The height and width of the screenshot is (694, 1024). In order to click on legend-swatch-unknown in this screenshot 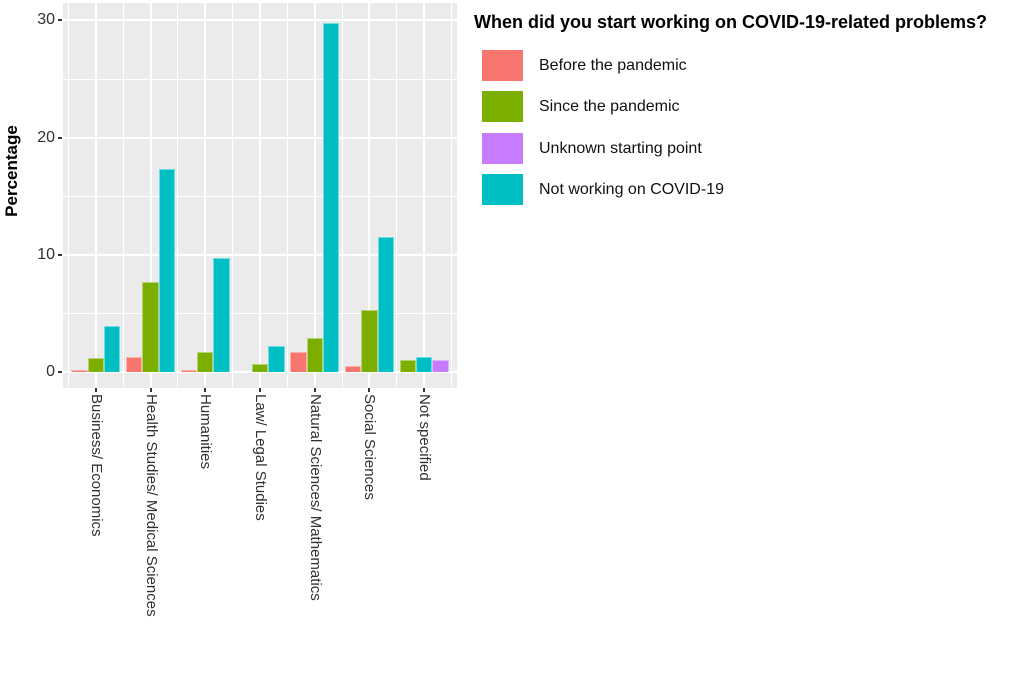, I will do `click(502, 148)`.